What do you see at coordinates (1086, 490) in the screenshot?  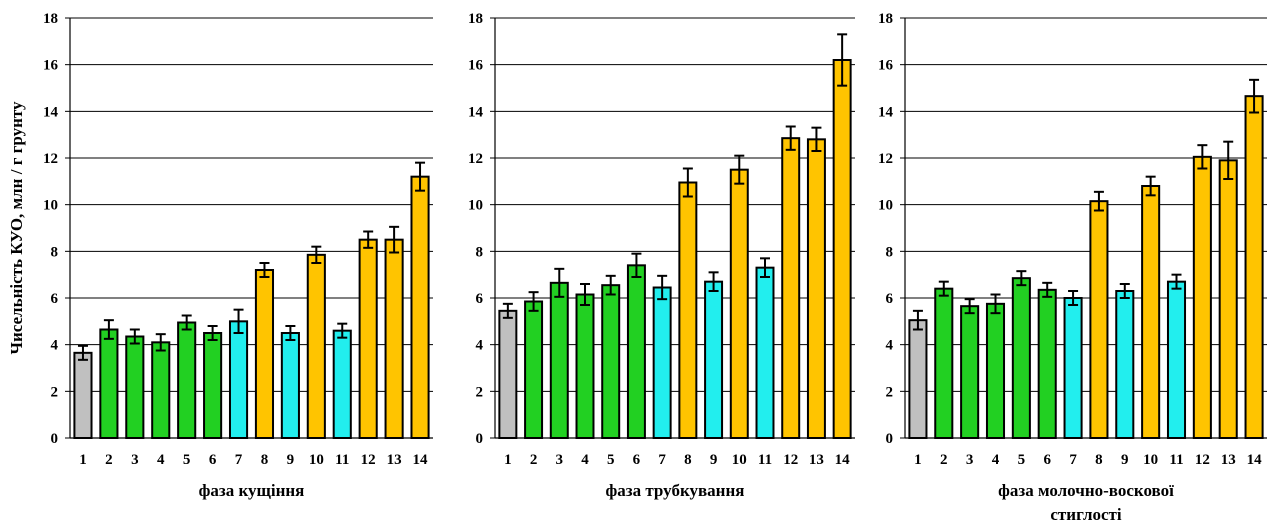 I see `x-axis-title: фаза молочно-воскової` at bounding box center [1086, 490].